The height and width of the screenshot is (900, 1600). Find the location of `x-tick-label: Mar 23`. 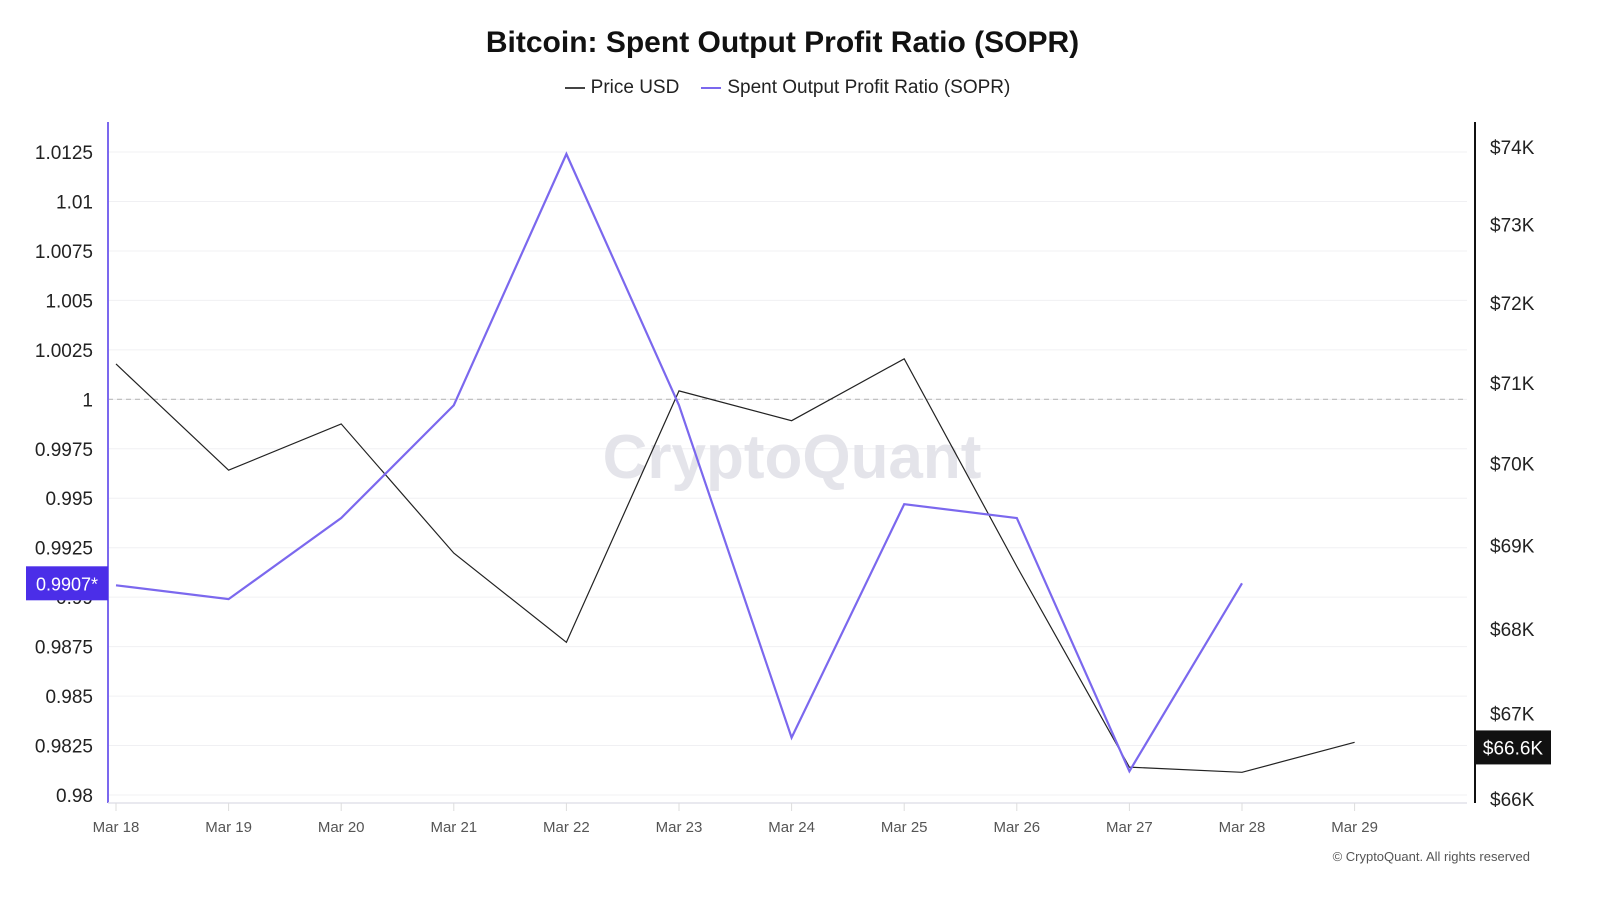

x-tick-label: Mar 23 is located at coordinates (679, 827).